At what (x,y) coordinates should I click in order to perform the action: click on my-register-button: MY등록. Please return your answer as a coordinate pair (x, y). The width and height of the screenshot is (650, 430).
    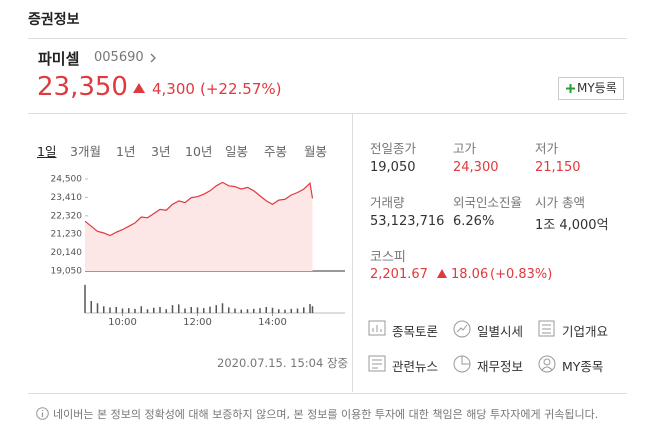
    Looking at the image, I should click on (591, 88).